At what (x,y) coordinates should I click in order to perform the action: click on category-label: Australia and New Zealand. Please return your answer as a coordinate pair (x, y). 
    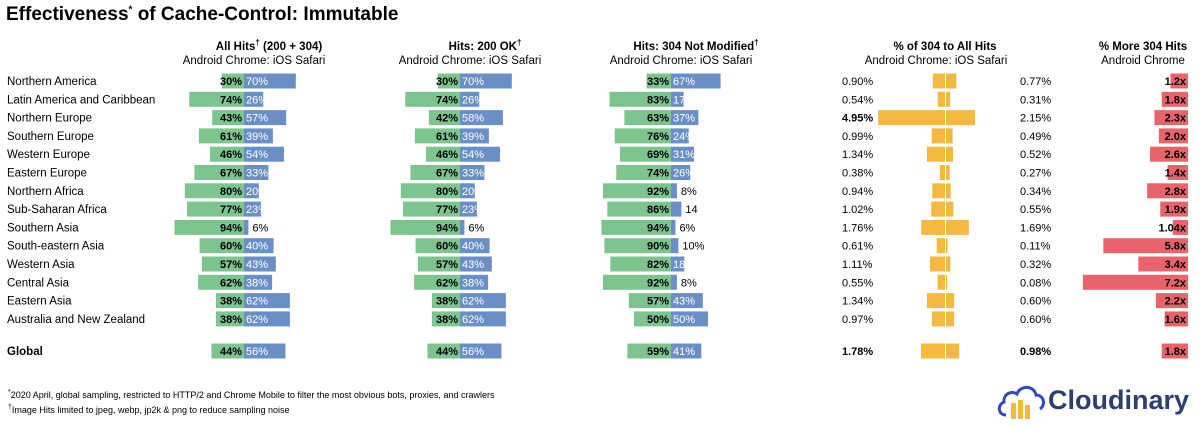
    Looking at the image, I should click on (76, 320).